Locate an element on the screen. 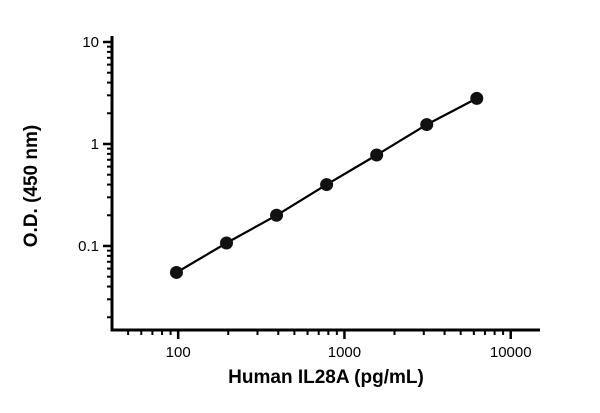 The image size is (600, 413). x-tick-label: 100 is located at coordinates (178, 352).